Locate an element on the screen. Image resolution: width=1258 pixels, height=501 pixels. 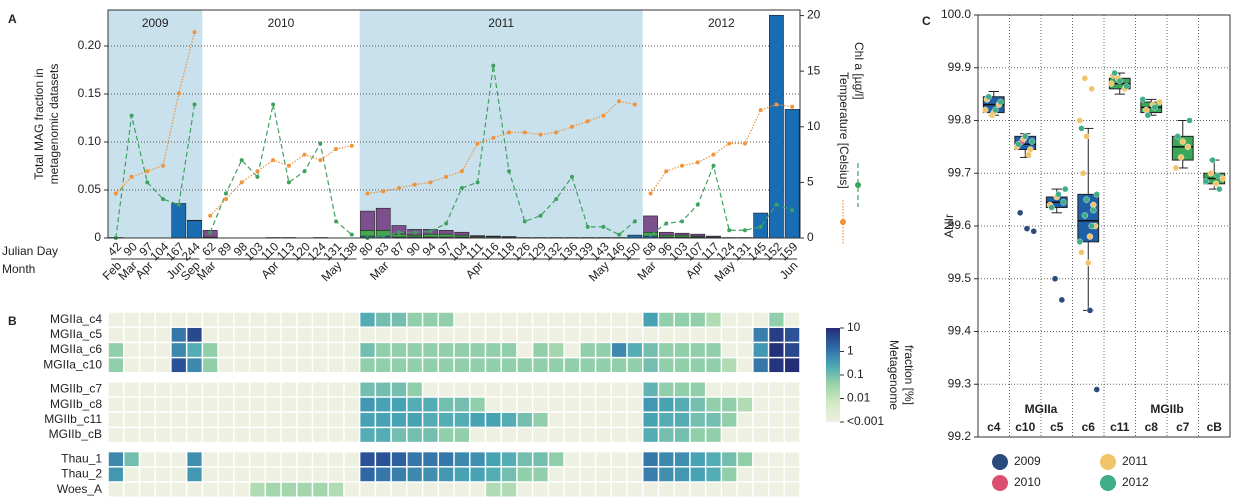
y-tick-label: 99.4 is located at coordinates (960, 331).